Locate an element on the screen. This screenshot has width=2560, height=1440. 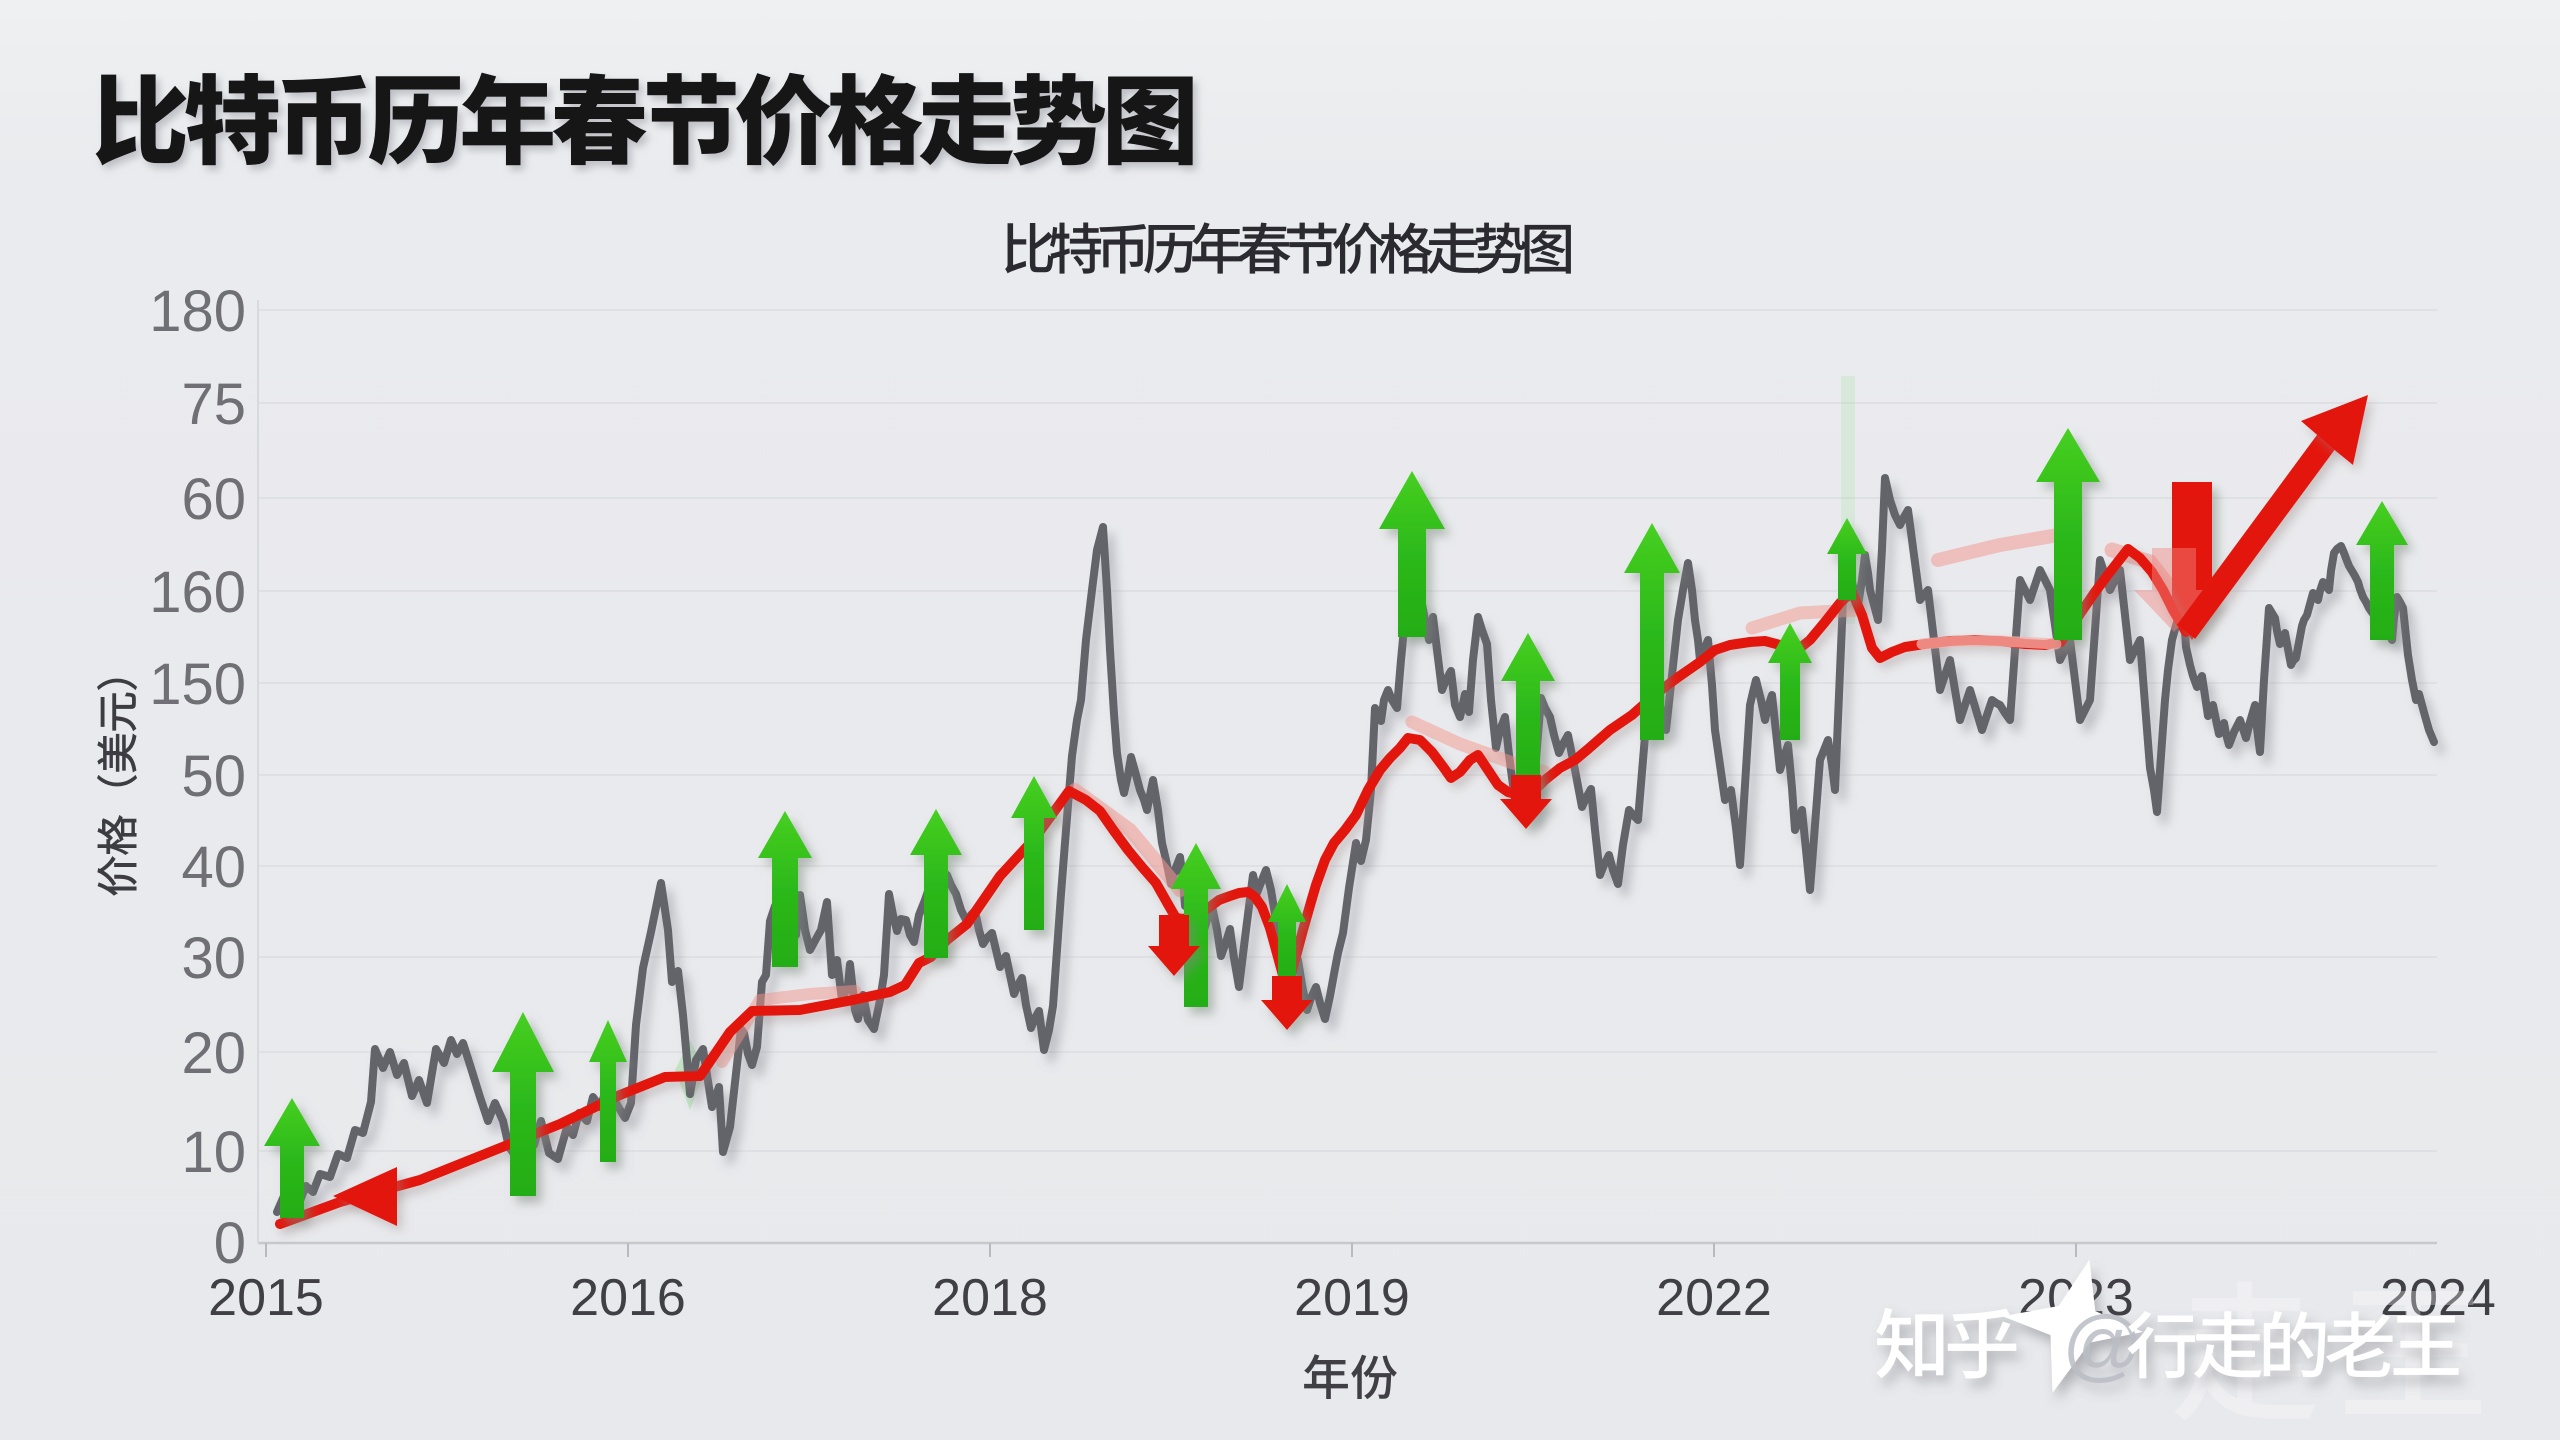
svg-text: 180 is located at coordinates (197, 311).